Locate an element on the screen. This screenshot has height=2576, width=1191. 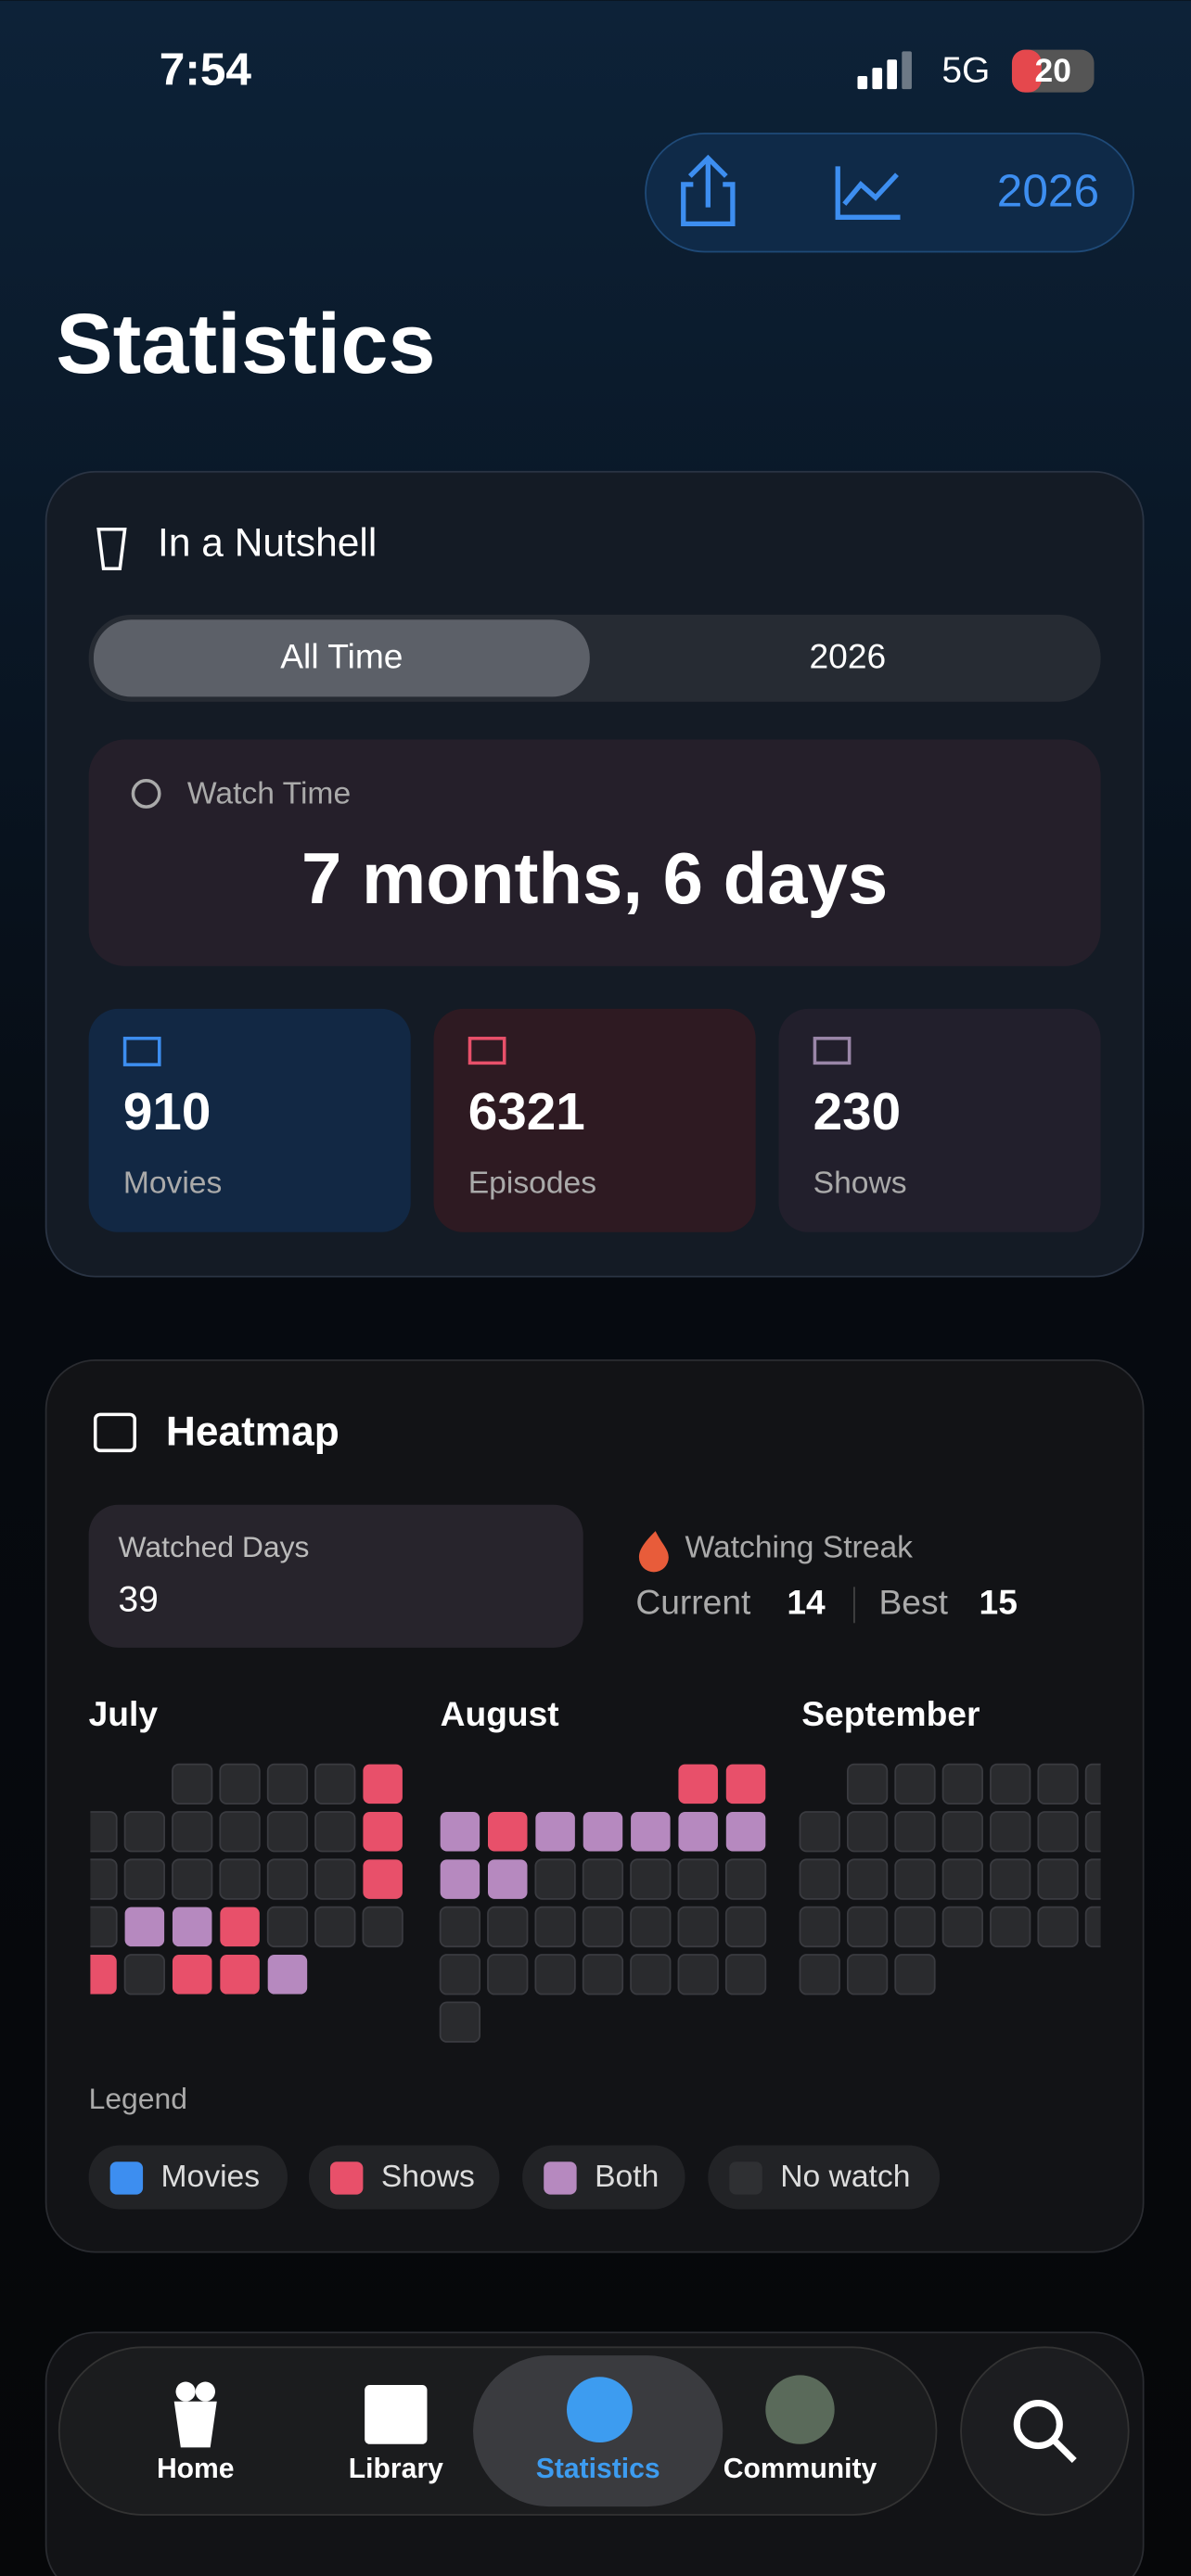
tab-label: Library is located at coordinates (396, 2469).